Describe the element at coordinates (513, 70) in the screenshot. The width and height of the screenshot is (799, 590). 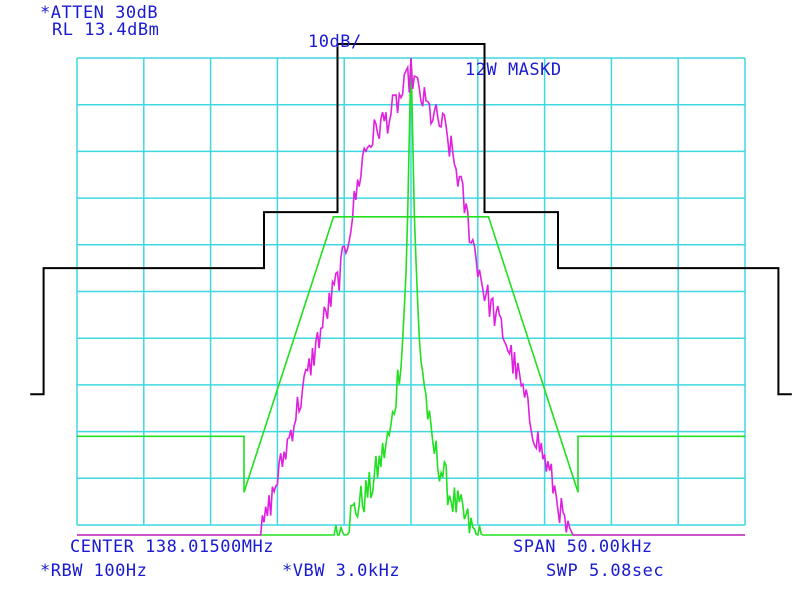
I see `marker-label: 12W MASKD` at that location.